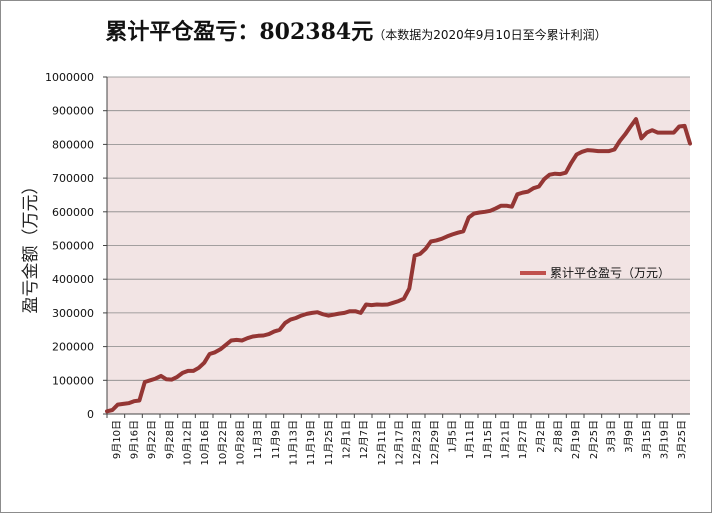 Image resolution: width=712 pixels, height=513 pixels. What do you see at coordinates (311, 442) in the screenshot?
I see `x-tick-label: 11月19日` at bounding box center [311, 442].